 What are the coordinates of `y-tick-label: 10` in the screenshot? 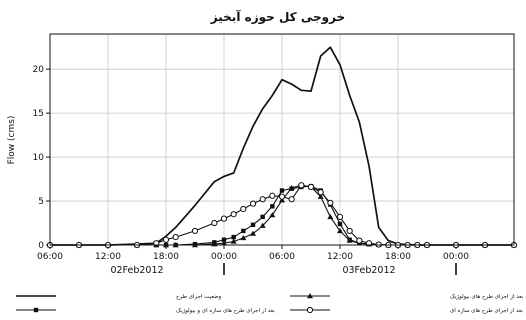 It's located at (39, 158).